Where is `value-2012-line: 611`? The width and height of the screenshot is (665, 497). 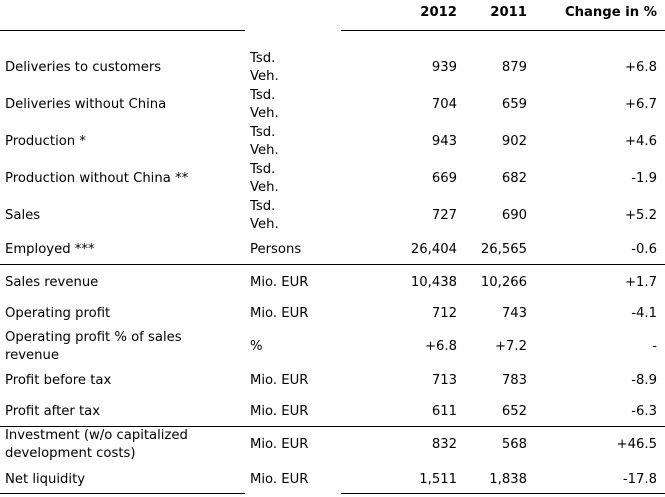 value-2012-line: 611 is located at coordinates (444, 411).